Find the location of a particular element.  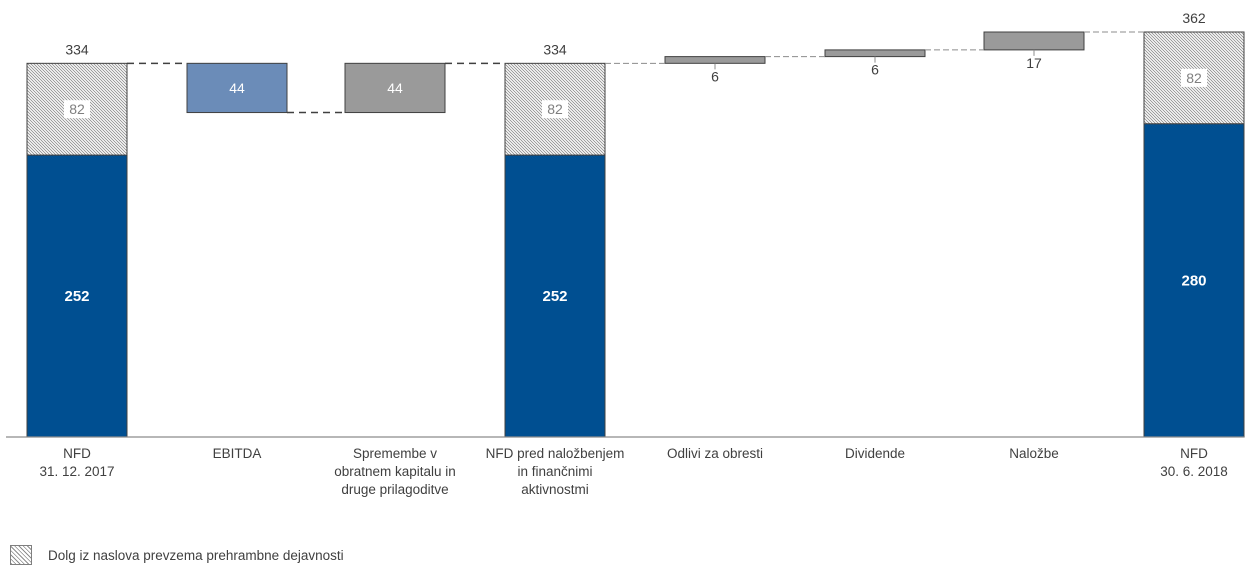

category-label: NFD 30. 6. 2018 is located at coordinates (1194, 462).